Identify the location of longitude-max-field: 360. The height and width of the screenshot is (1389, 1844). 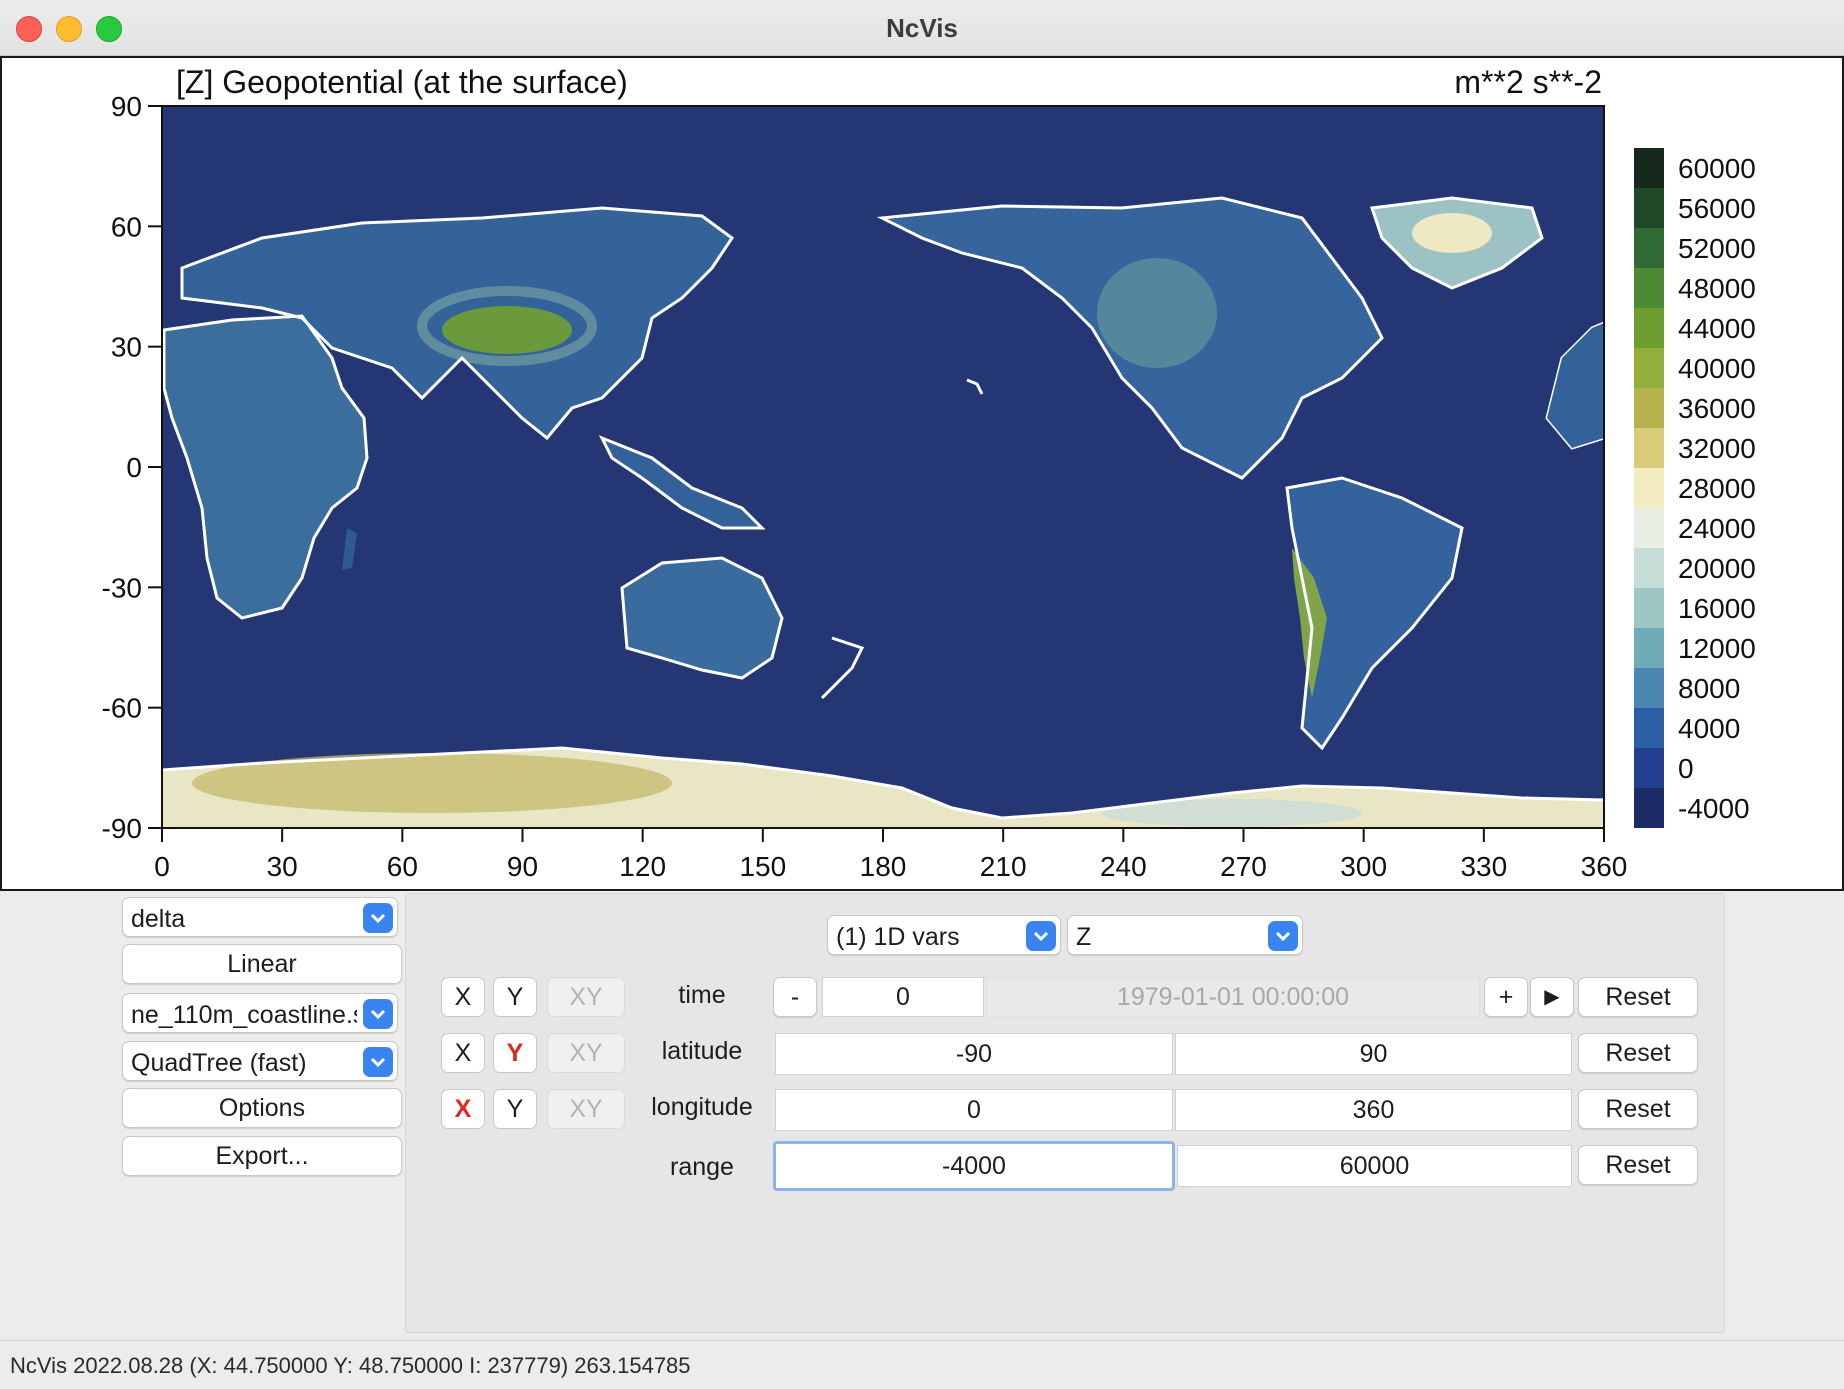
(1373, 1110).